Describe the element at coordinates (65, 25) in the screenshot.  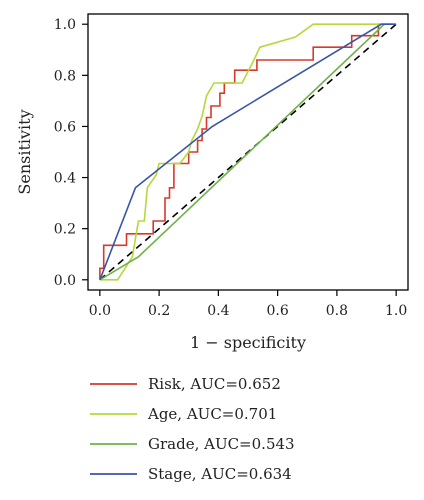
I see `y-tick-label: 1.0` at that location.